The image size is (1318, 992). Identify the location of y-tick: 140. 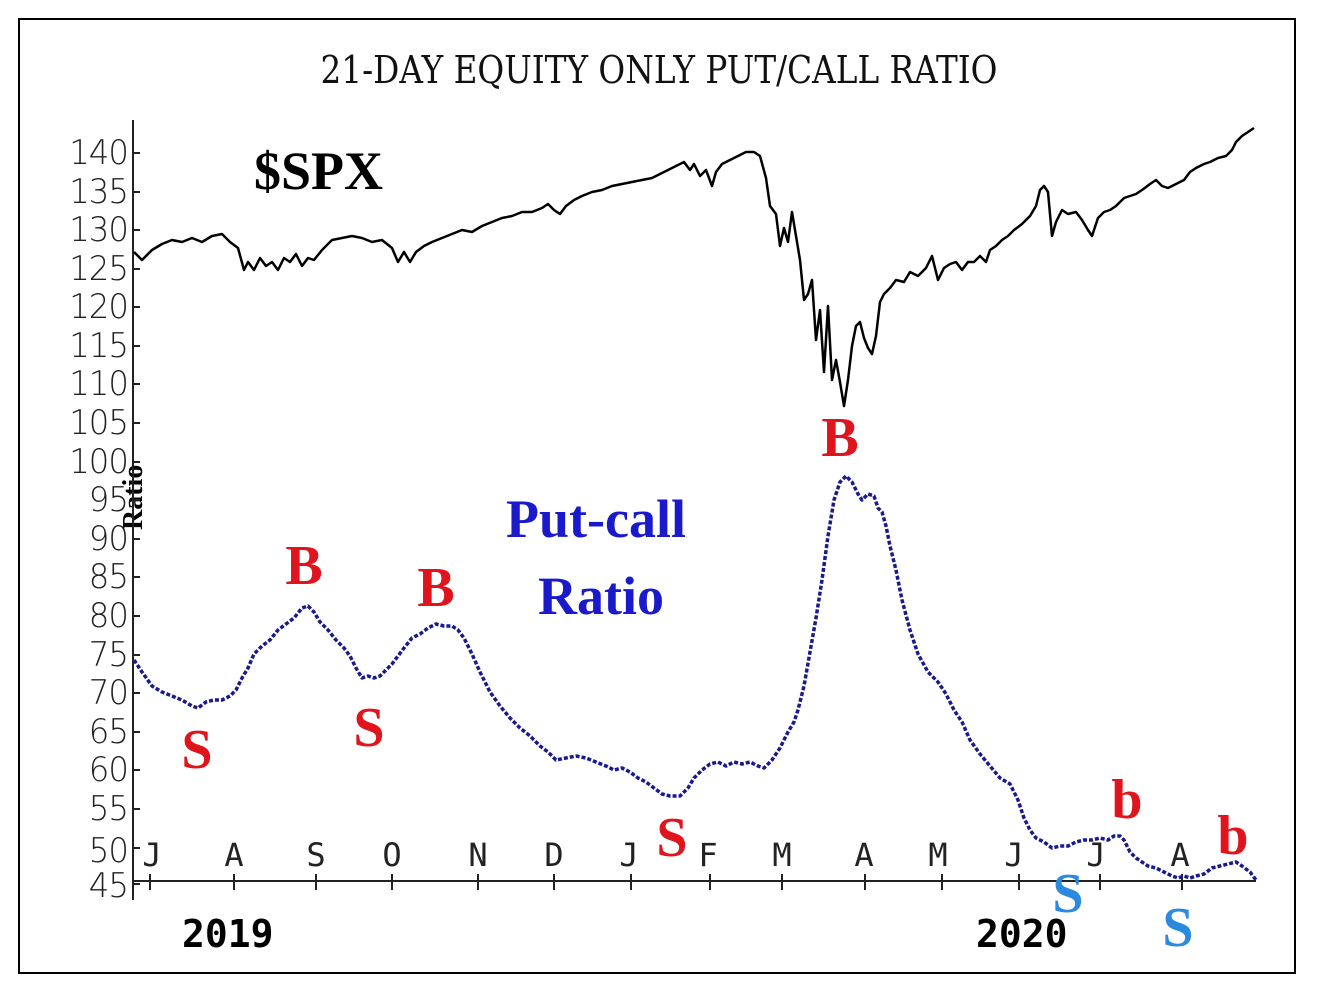
(99, 153).